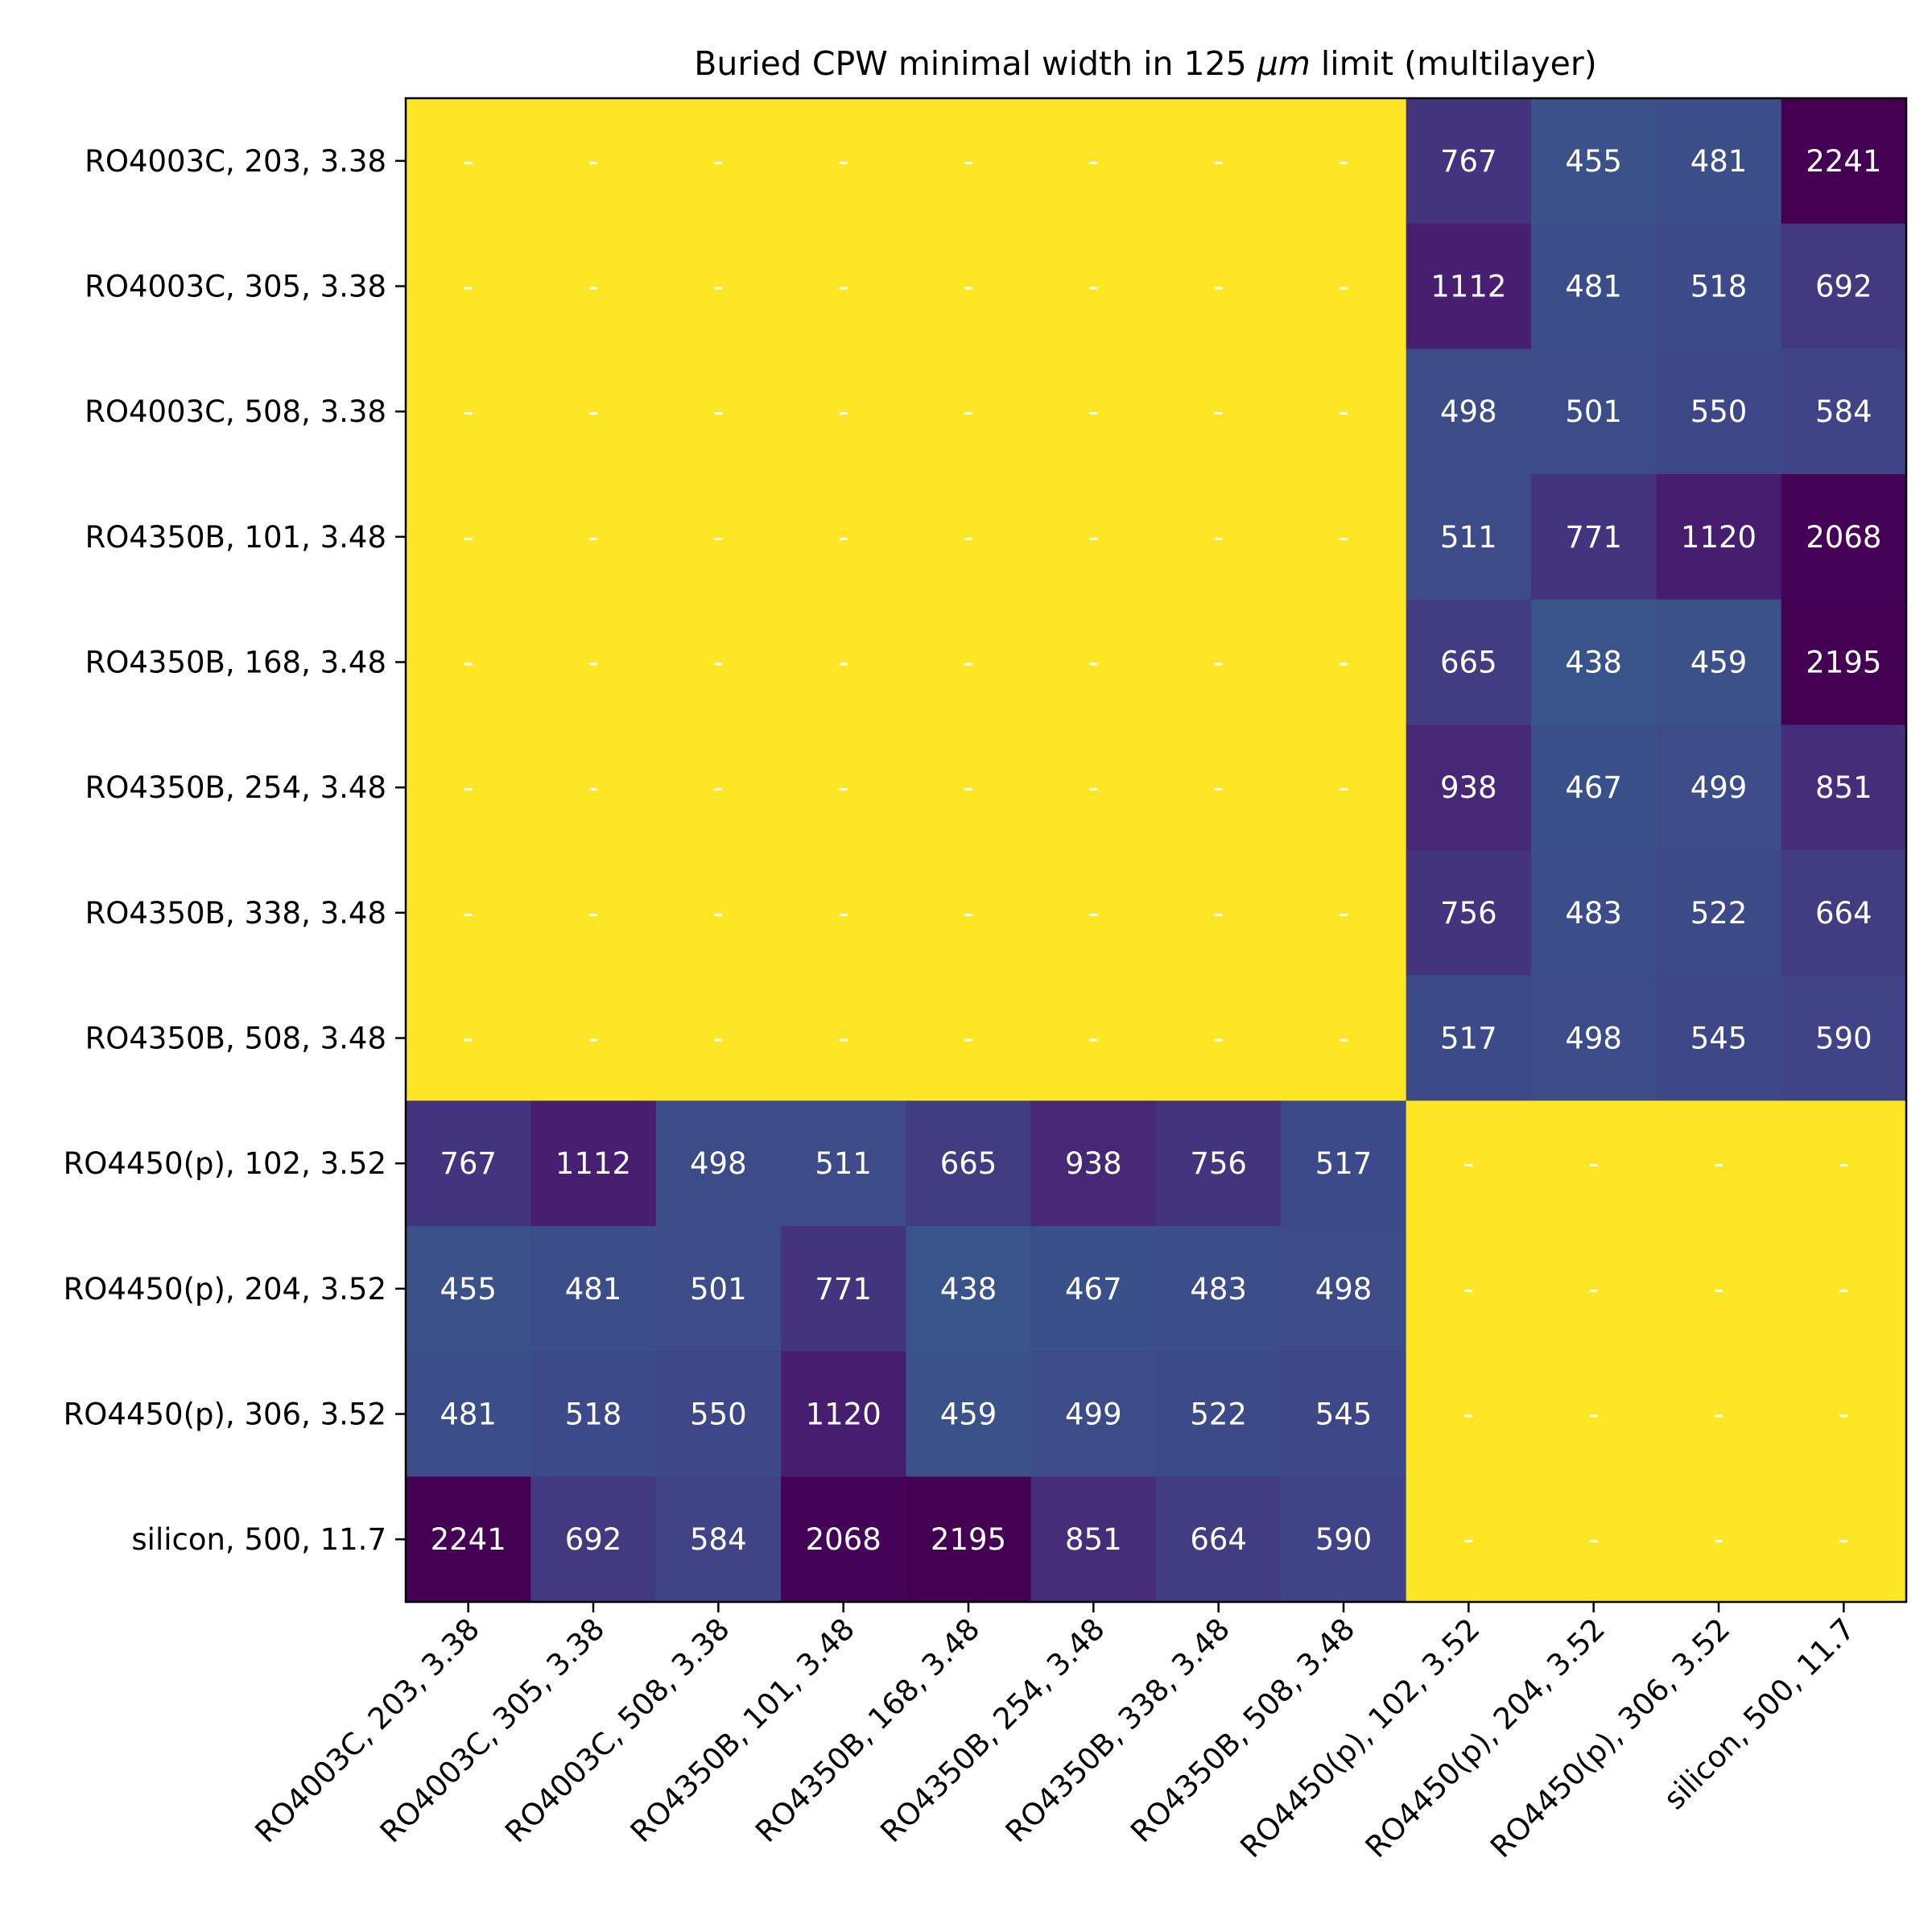 The height and width of the screenshot is (1932, 1932). Describe the element at coordinates (968, 1539) in the screenshot. I see `cell-value-r11-c4: 2195` at that location.